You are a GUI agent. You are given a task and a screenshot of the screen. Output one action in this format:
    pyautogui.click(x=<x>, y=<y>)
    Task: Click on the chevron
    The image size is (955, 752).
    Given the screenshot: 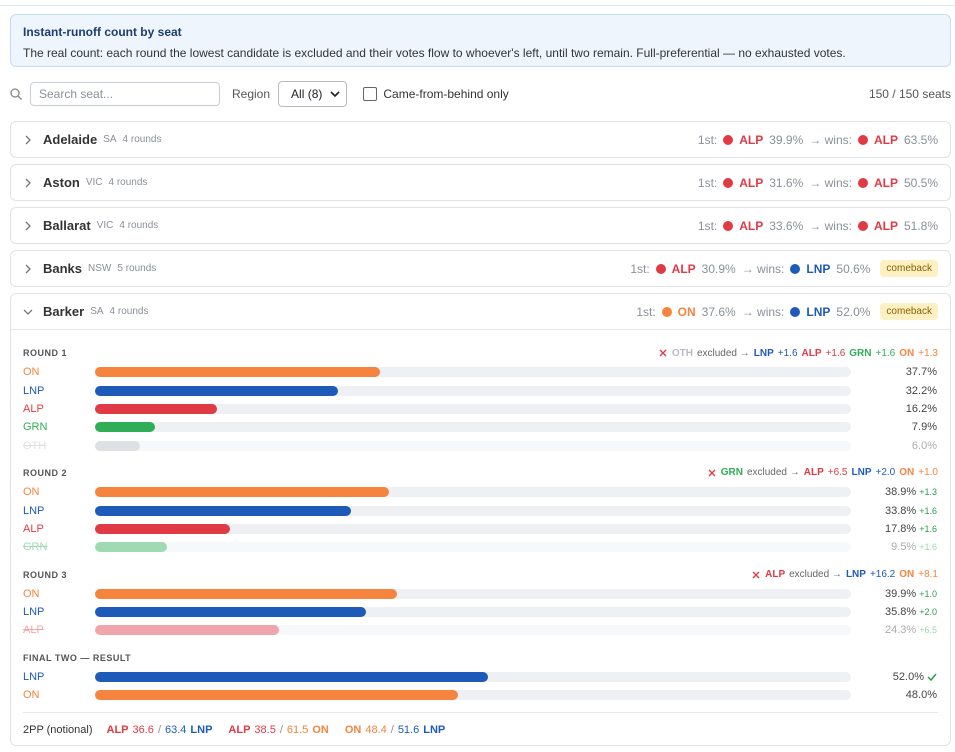 What is the action you would take?
    pyautogui.click(x=28, y=225)
    